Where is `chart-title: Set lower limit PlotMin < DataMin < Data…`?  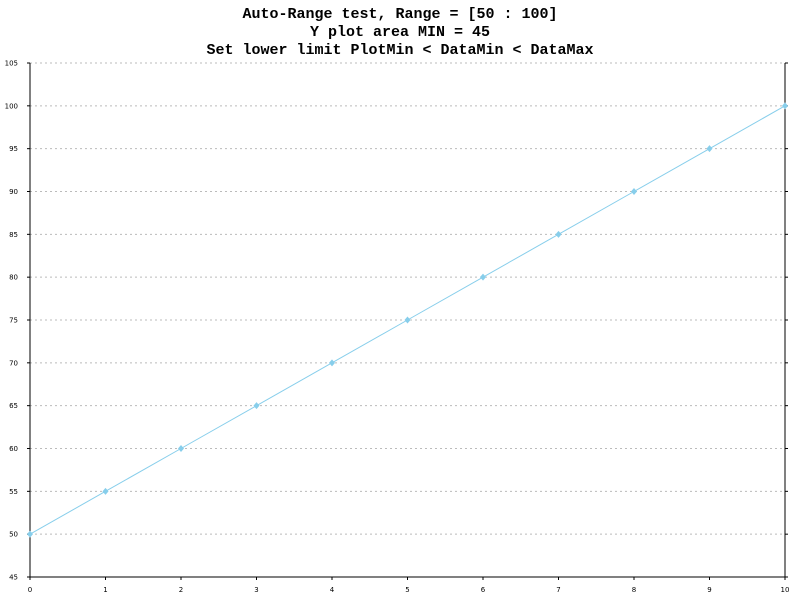 chart-title: Set lower limit PlotMin < DataMin < Data… is located at coordinates (399, 50).